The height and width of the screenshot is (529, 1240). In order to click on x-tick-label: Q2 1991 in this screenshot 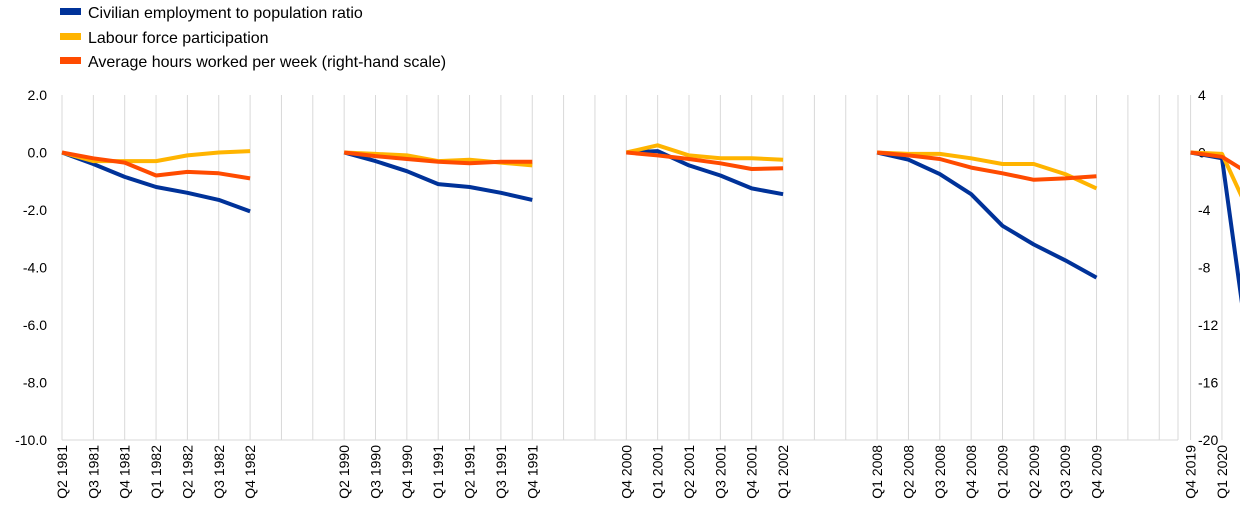, I will do `click(470, 472)`.